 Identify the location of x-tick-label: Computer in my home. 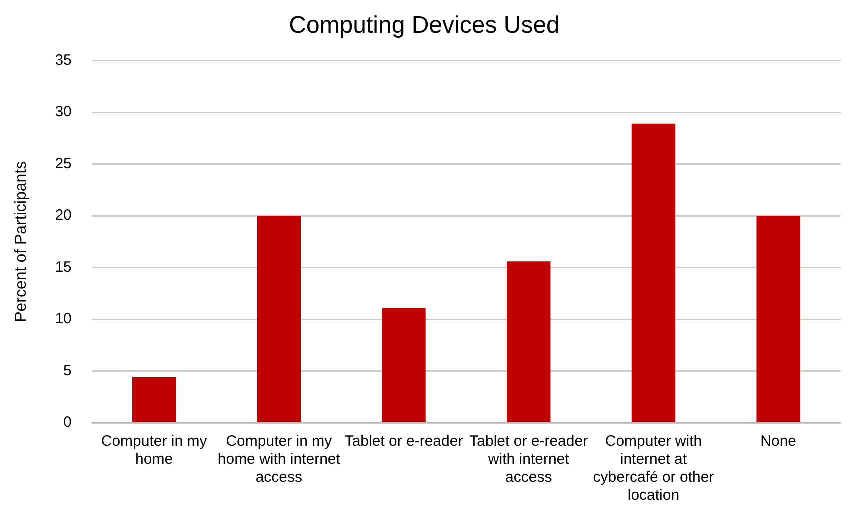
(154, 450).